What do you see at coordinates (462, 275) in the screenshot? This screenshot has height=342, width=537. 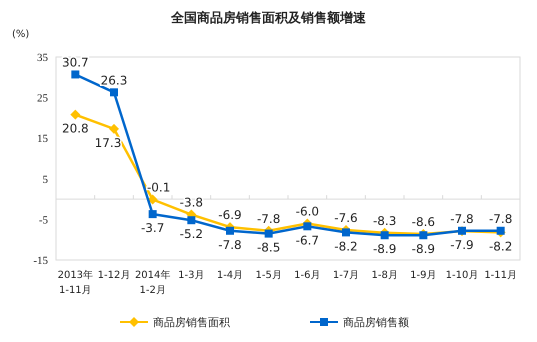 I see `x-tick-label: 1-10月` at bounding box center [462, 275].